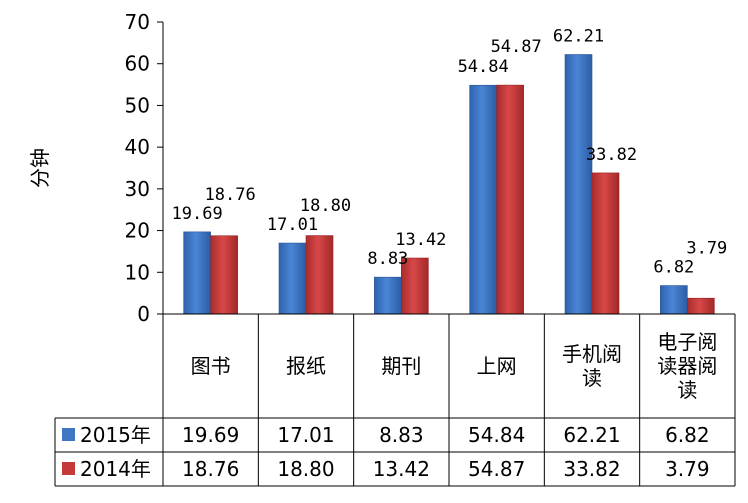 The width and height of the screenshot is (748, 503). I want to click on table-cell-s2015-3: 54.84, so click(496, 435).